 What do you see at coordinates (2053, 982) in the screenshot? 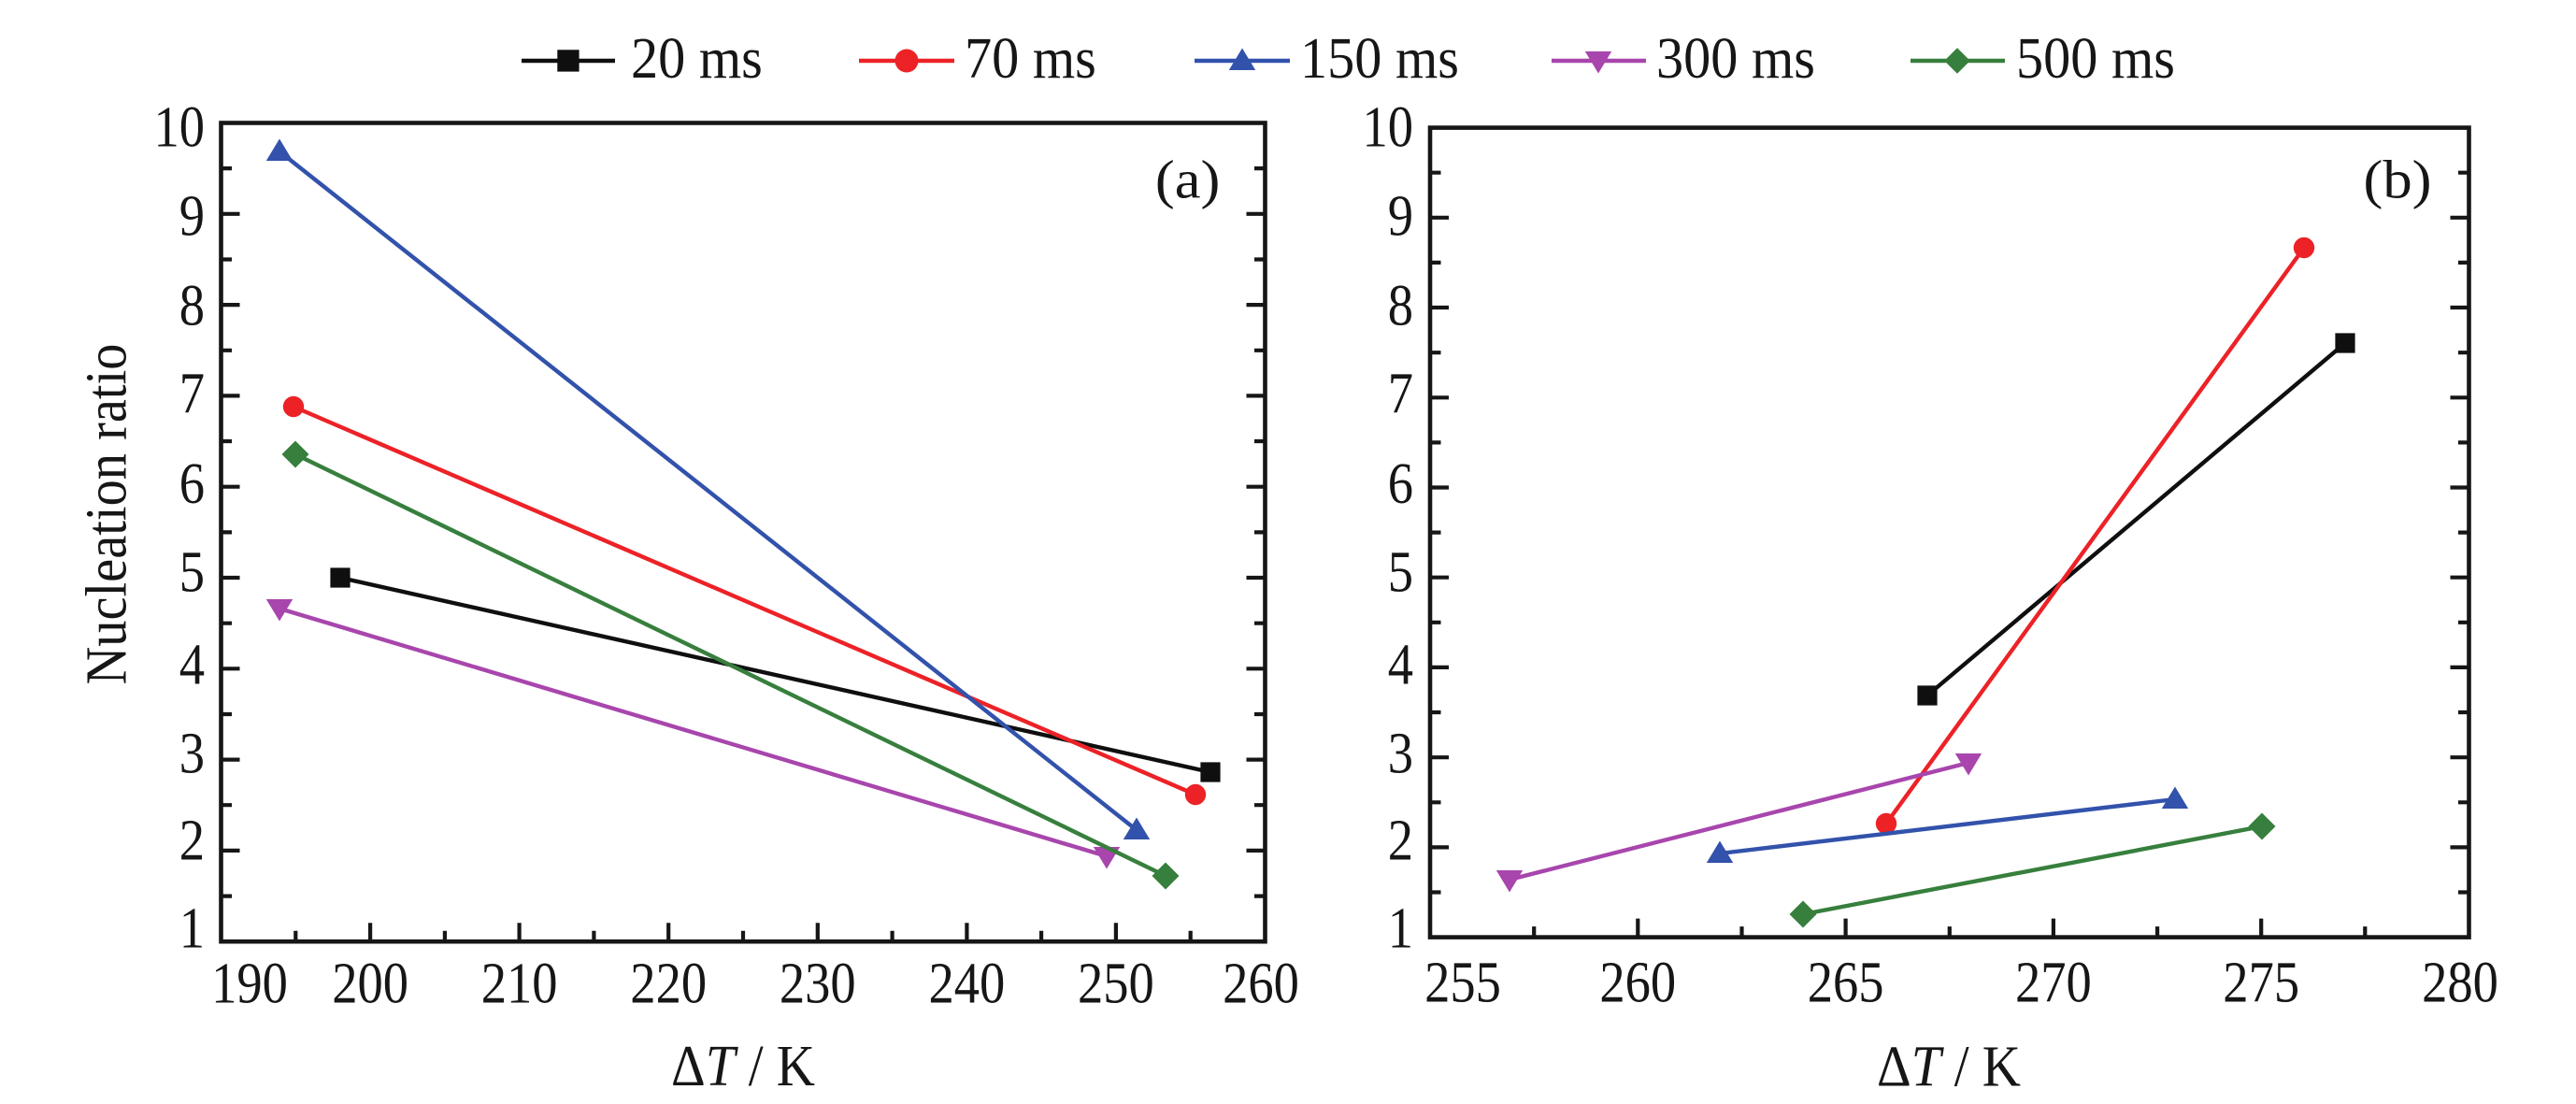
I see `svg-text: 270` at bounding box center [2053, 982].